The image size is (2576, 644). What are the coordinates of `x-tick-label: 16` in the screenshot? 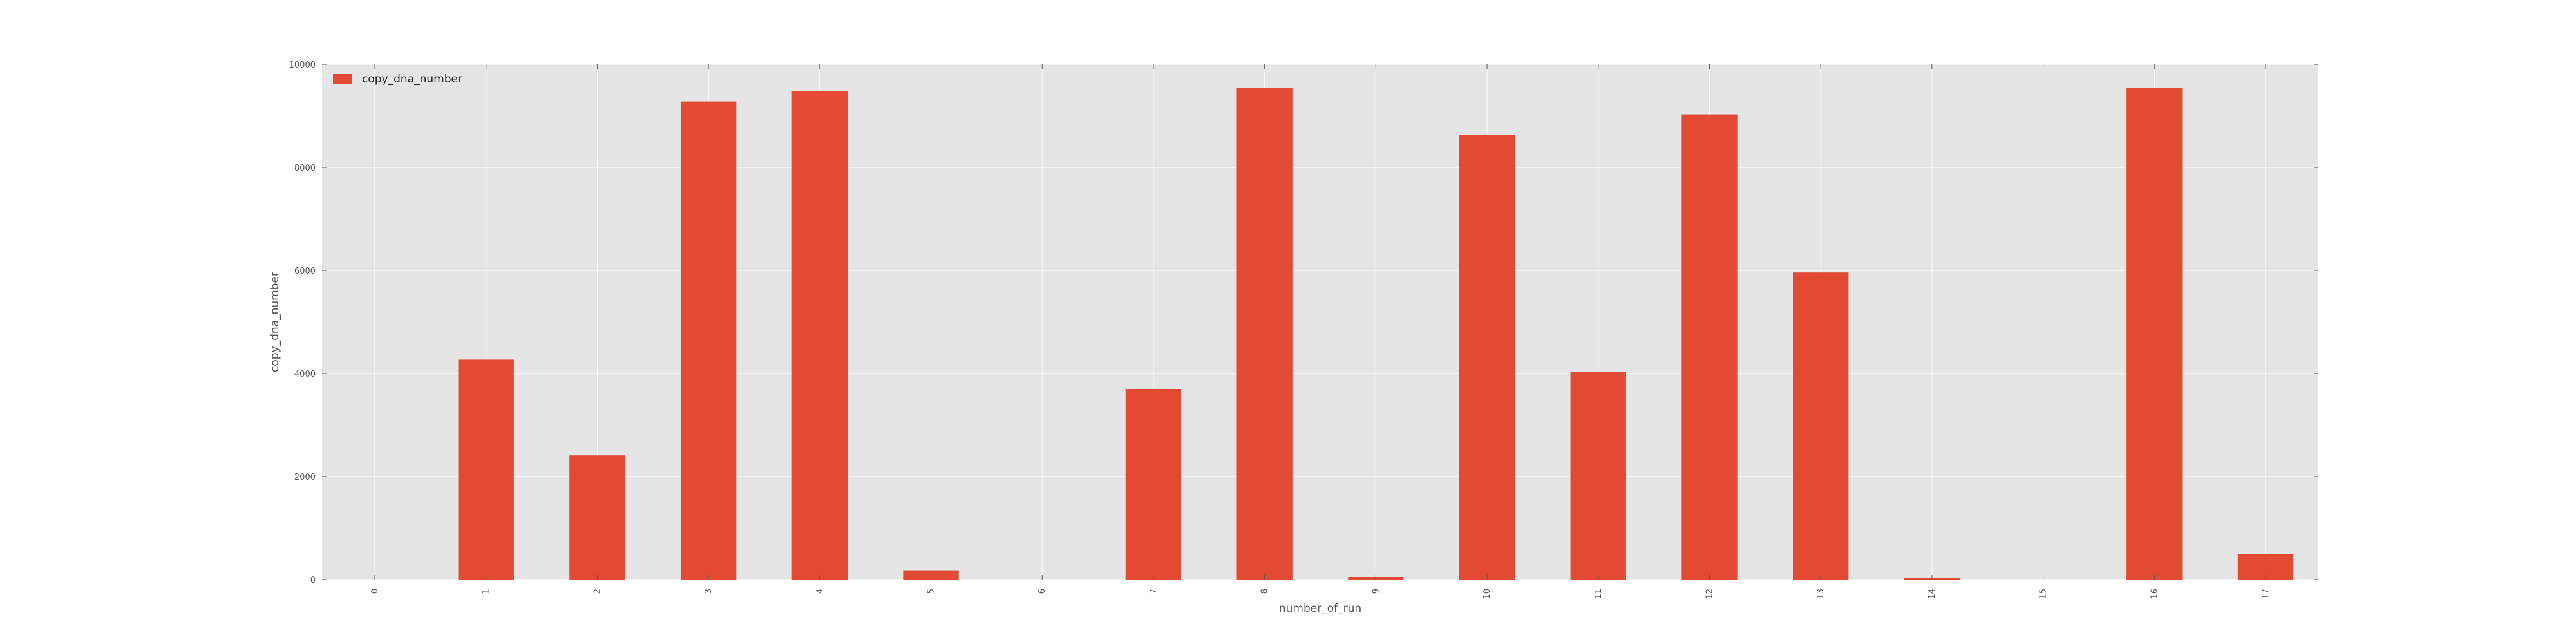 It's located at (2154, 594).